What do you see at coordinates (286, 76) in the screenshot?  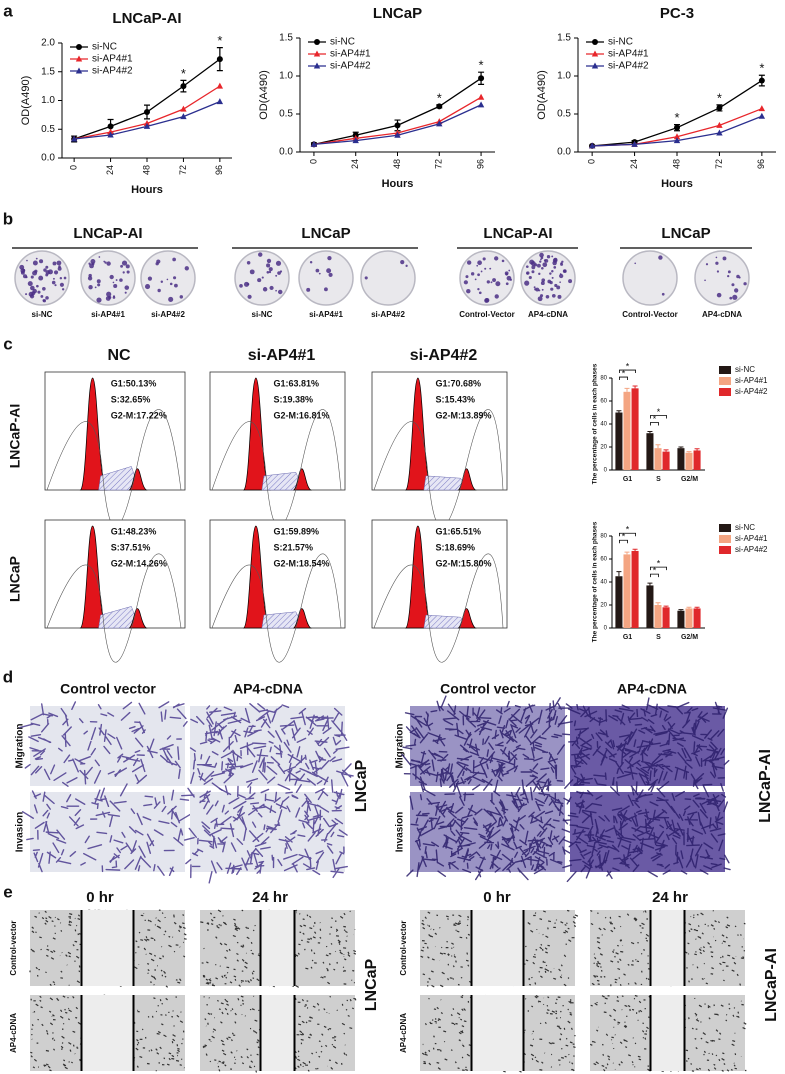 I see `y-tick-label: 1.0` at bounding box center [286, 76].